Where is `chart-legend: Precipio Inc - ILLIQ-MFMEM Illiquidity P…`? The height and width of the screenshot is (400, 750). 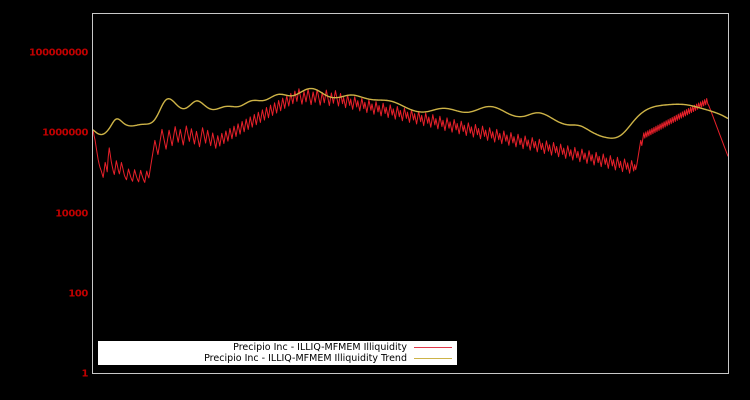
chart-legend: Precipio Inc - ILLIQ-MFMEM Illiquidity P… is located at coordinates (277, 353).